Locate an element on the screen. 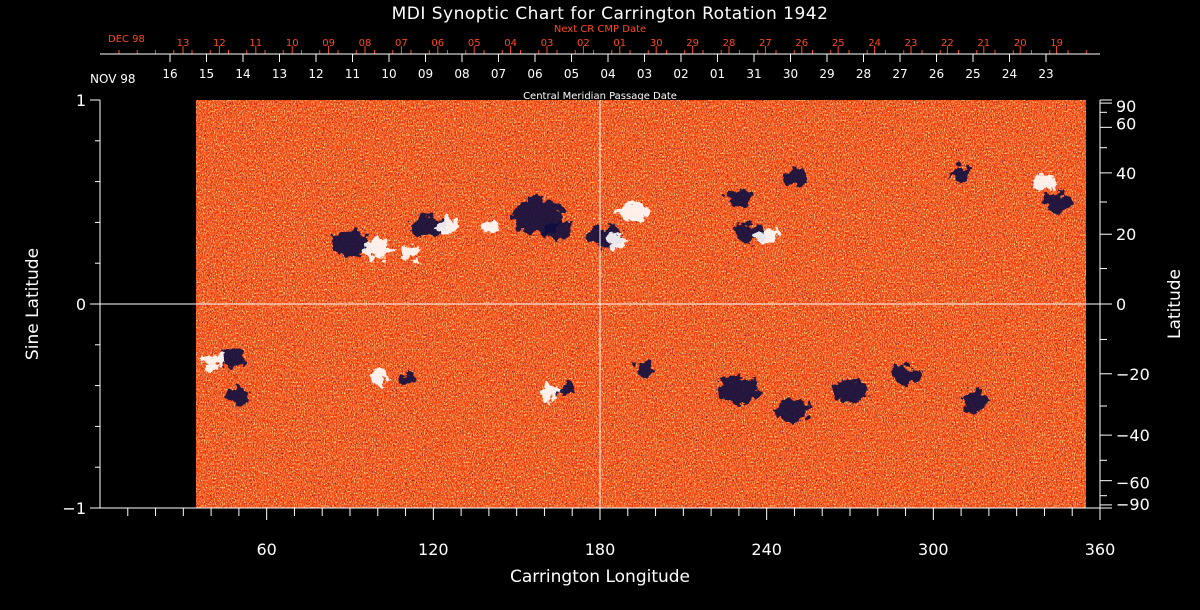  cmp-date-label: 29 is located at coordinates (826, 74).